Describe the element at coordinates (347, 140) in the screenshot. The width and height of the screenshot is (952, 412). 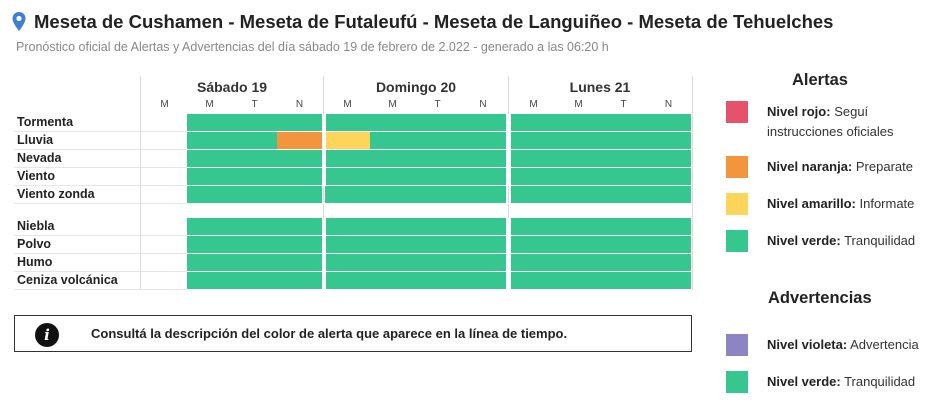
I see `alert-cell-amarillo` at that location.